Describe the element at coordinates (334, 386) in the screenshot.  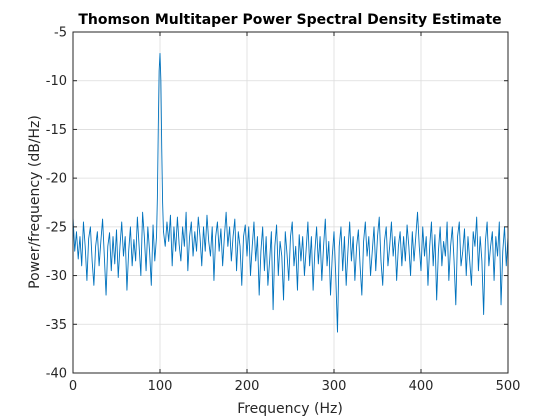
I see `x-tick-label: 300` at that location.